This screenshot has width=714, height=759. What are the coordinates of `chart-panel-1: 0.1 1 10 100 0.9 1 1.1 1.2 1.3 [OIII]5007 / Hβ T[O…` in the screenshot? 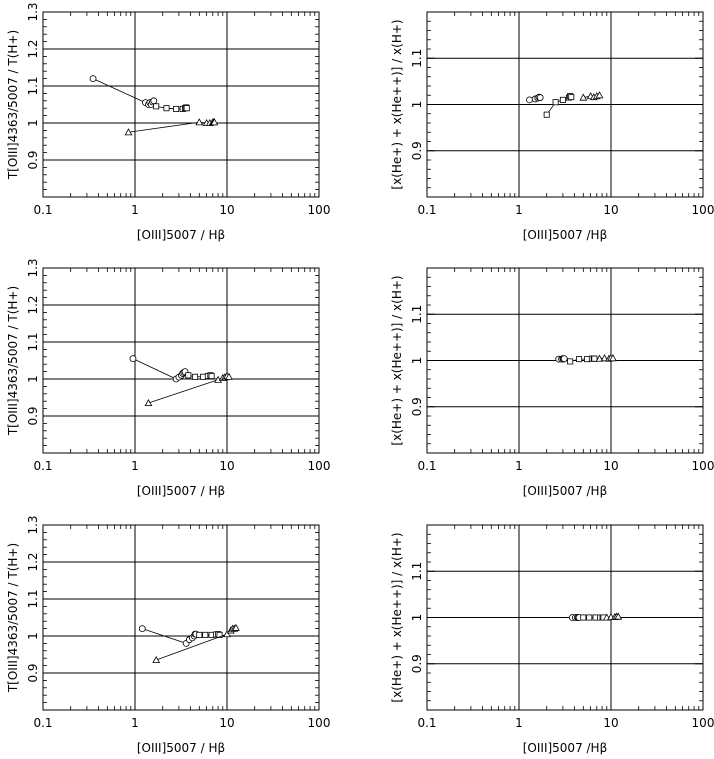 It's located at (168, 122).